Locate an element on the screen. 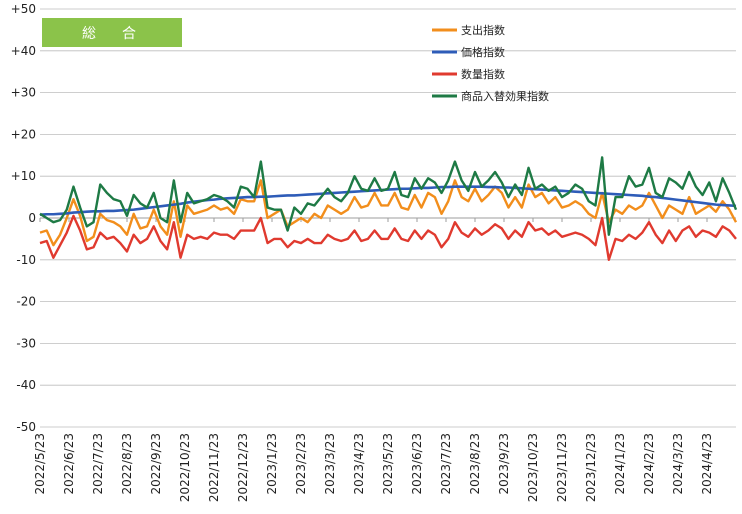  y-axis: +50 +40 +30 +20 +10 0 -10 -20 -30 -40 -50 is located at coordinates (23, 218).